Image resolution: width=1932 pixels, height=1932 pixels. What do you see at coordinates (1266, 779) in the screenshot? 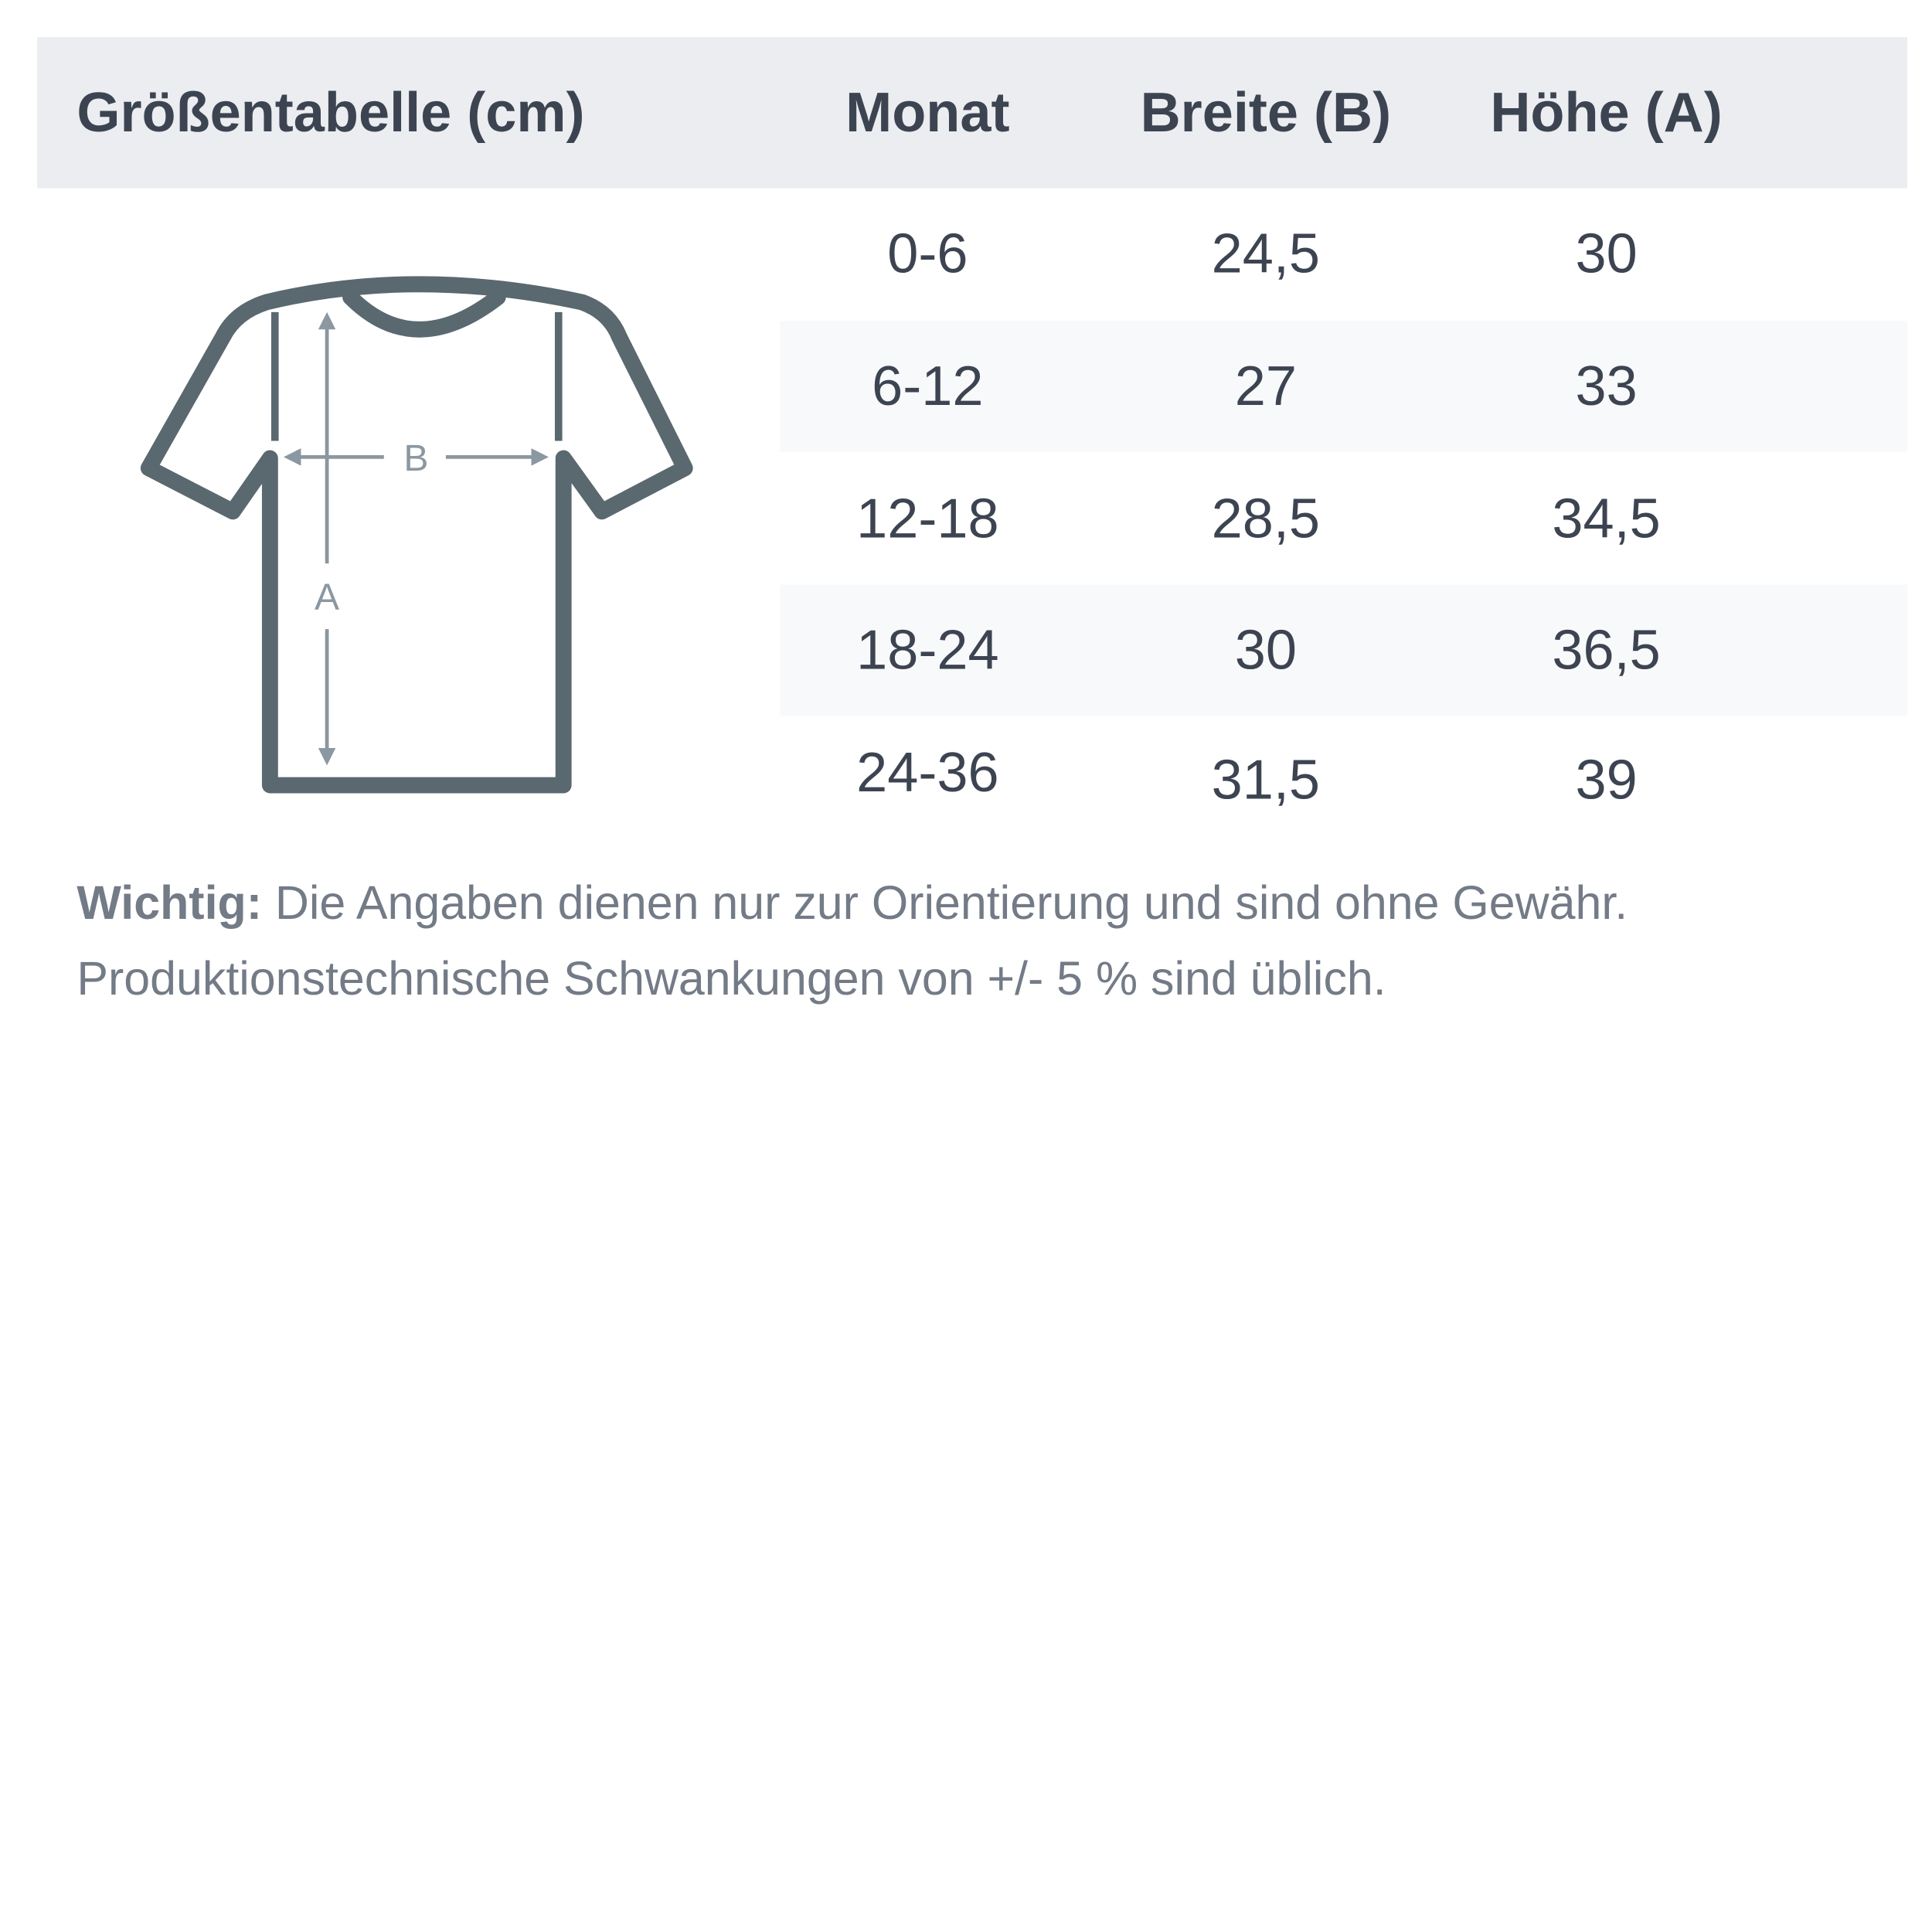
I see `cell-width: 31,5` at bounding box center [1266, 779].